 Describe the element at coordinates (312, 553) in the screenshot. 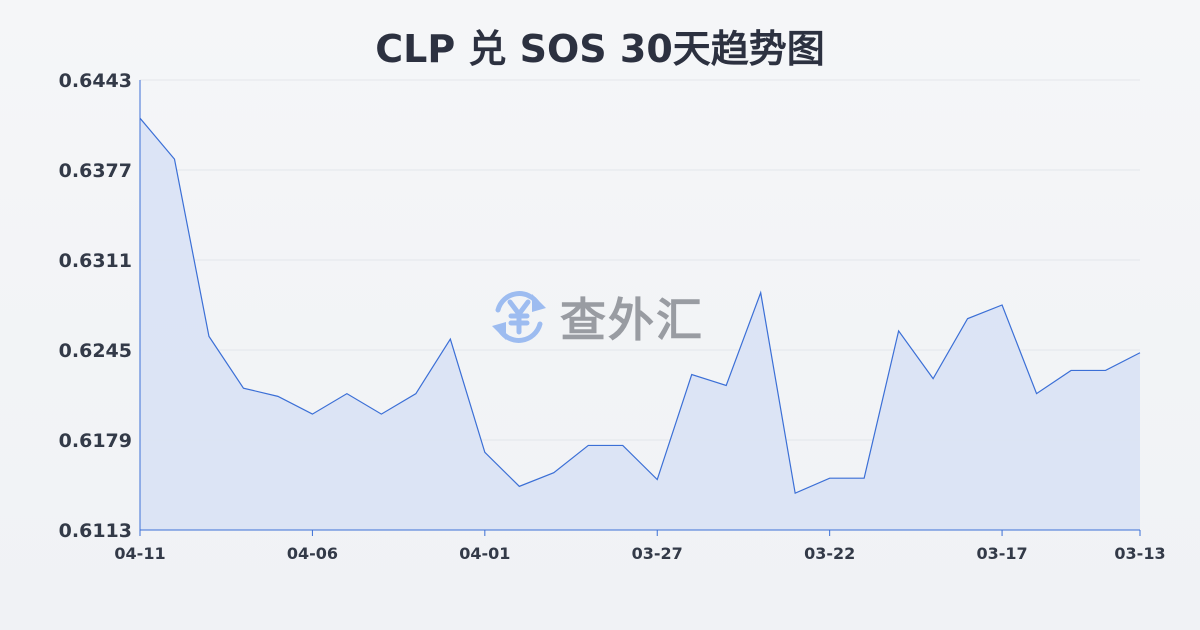

I see `x-tick-label: 04-06` at that location.